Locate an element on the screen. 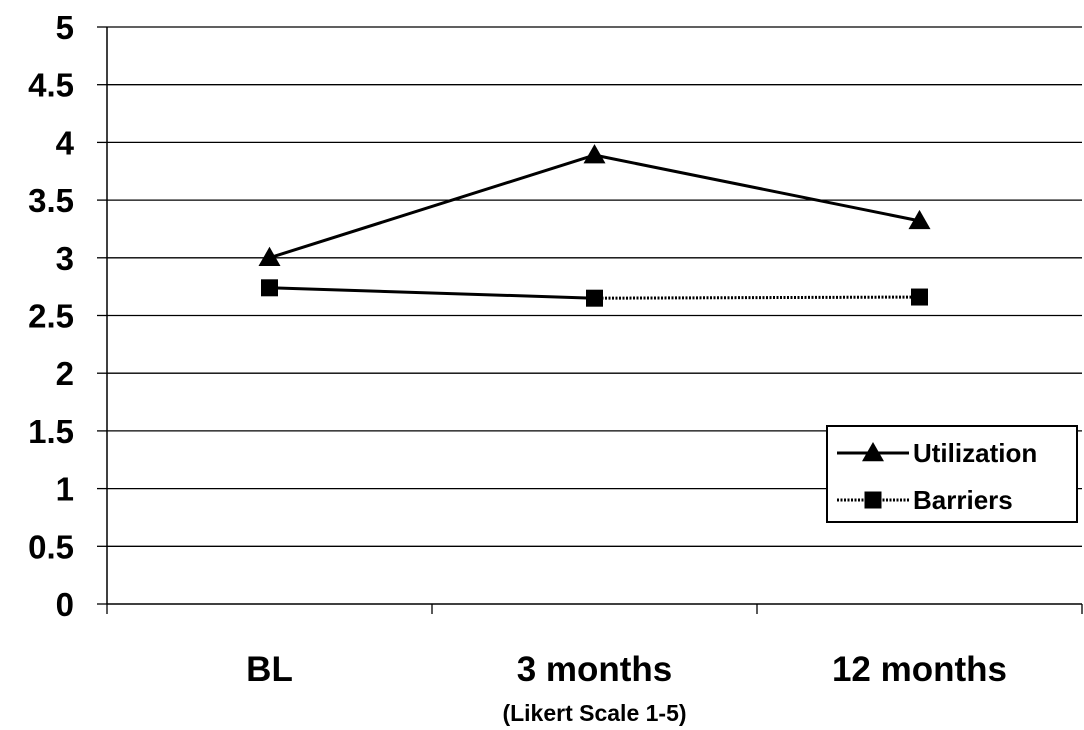 Image resolution: width=1084 pixels, height=730 pixels. x-tick-label: BL is located at coordinates (269, 669).